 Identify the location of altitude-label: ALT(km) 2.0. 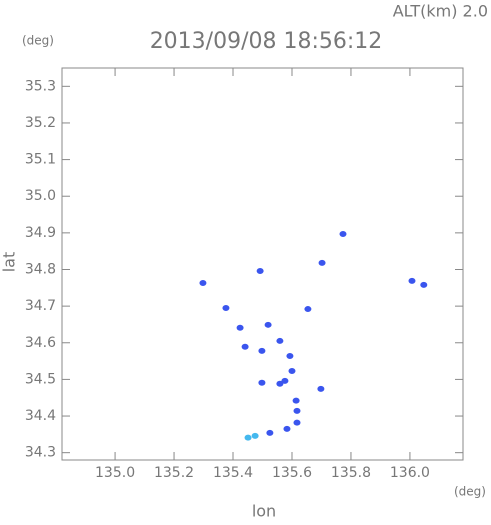
(440, 11).